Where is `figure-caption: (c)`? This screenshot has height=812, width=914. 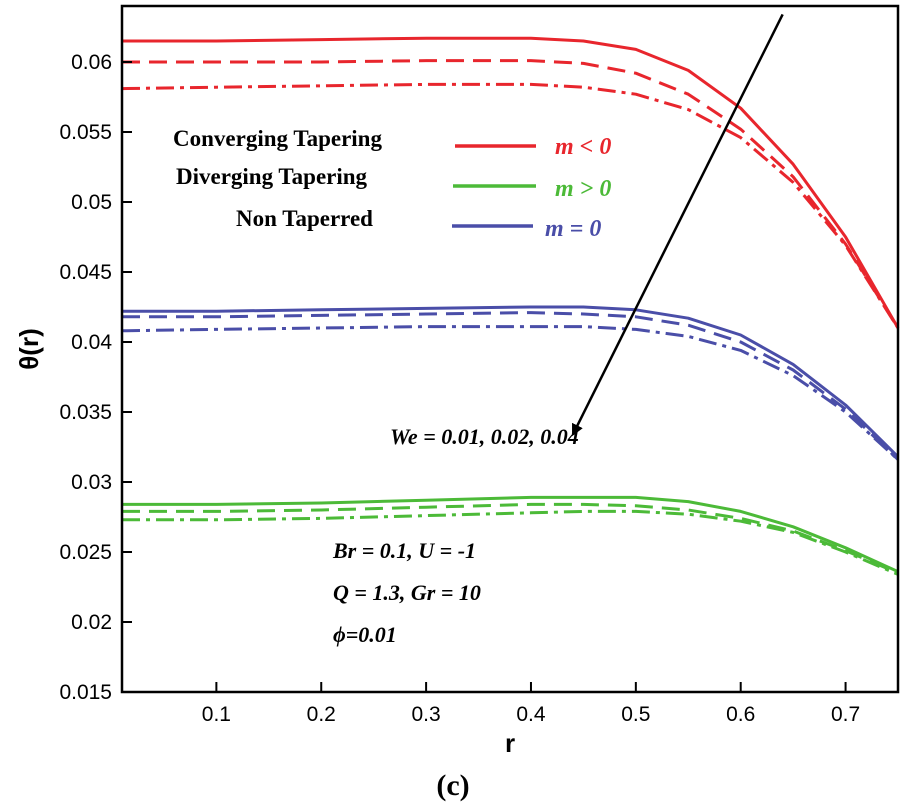
figure-caption: (c) is located at coordinates (452, 785).